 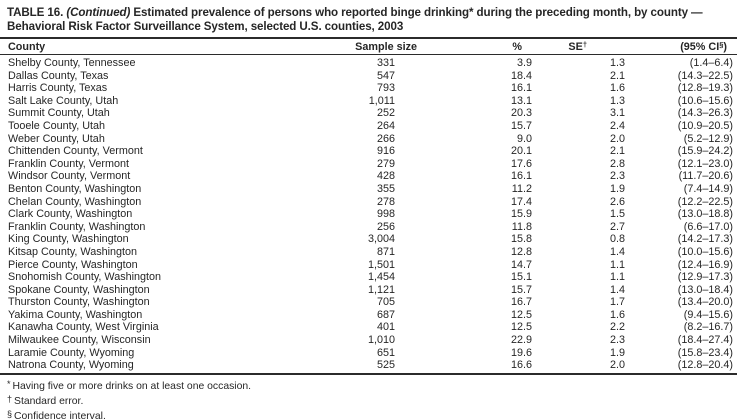 I want to click on ci-cell: (11.7–20.6), so click(x=705, y=176).